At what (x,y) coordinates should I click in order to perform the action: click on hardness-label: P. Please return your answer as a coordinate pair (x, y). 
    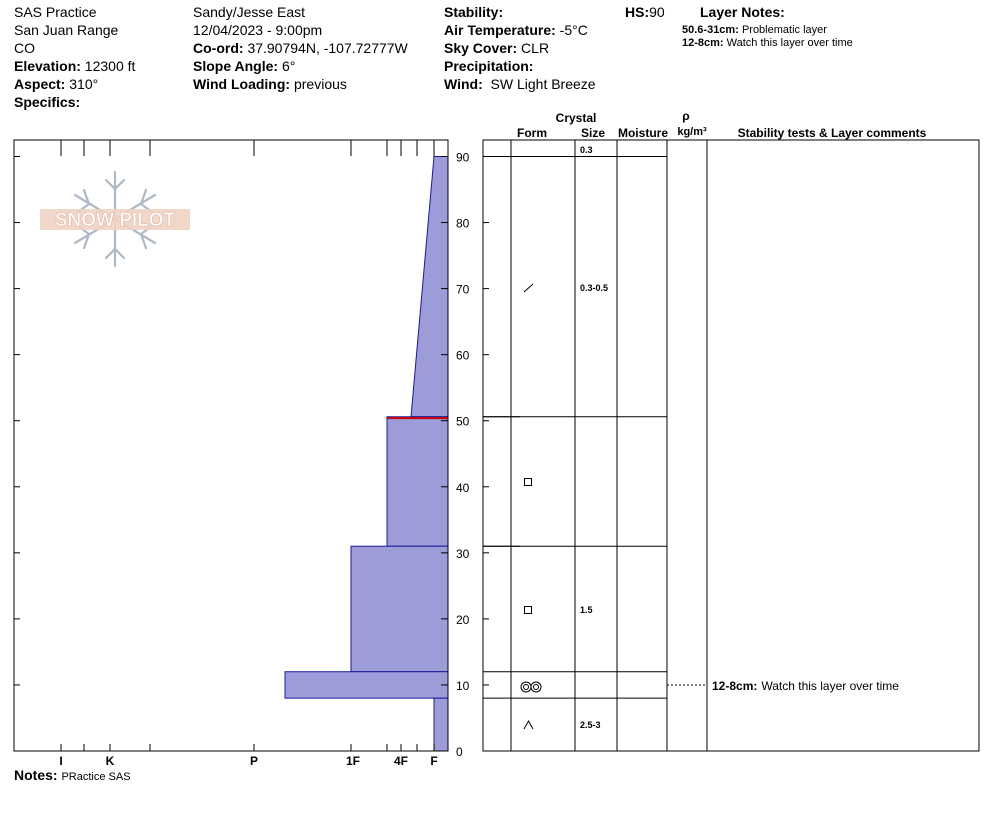
    Looking at the image, I should click on (254, 761).